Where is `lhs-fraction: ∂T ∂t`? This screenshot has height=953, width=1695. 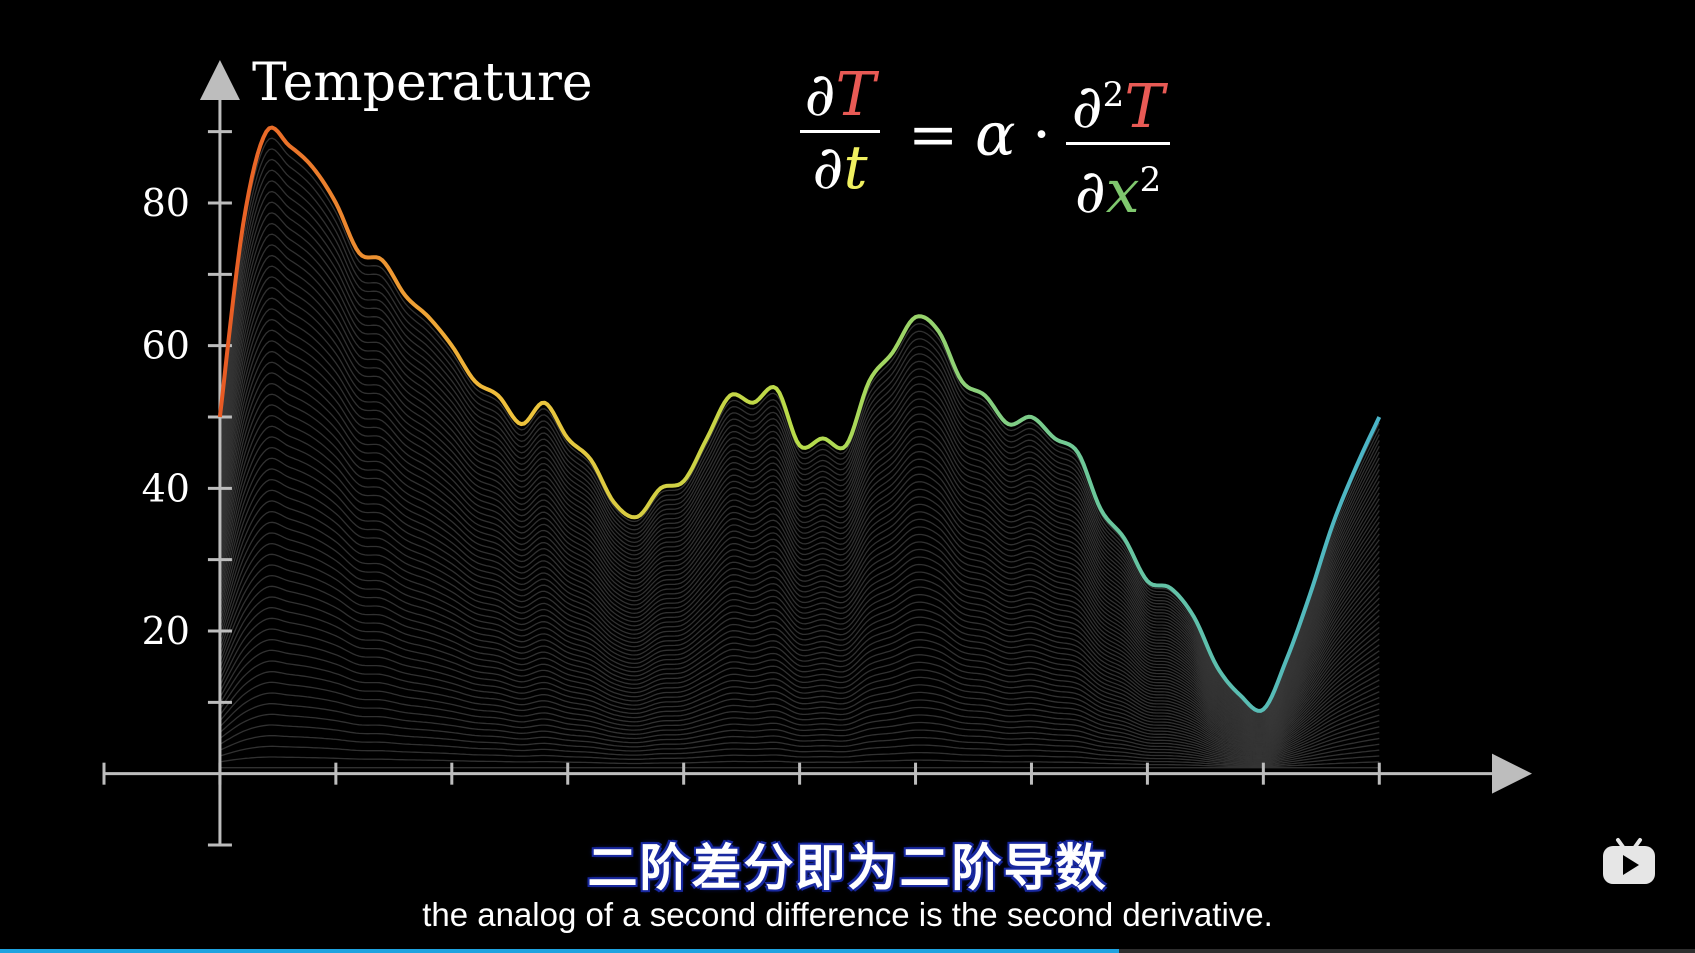 lhs-fraction: ∂T ∂t is located at coordinates (840, 131).